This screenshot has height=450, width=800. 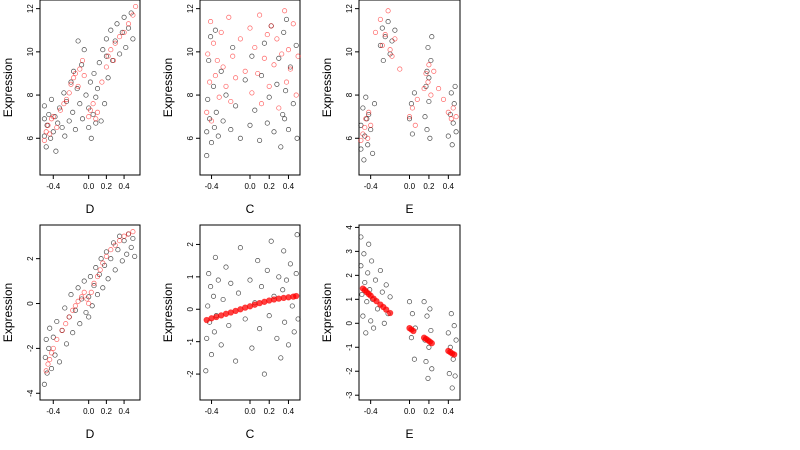 I want to click on scatter-panel-3: -0.4 0.0 0.2 0.4 6 8 10 12 E Expression, so click(x=390, y=108).